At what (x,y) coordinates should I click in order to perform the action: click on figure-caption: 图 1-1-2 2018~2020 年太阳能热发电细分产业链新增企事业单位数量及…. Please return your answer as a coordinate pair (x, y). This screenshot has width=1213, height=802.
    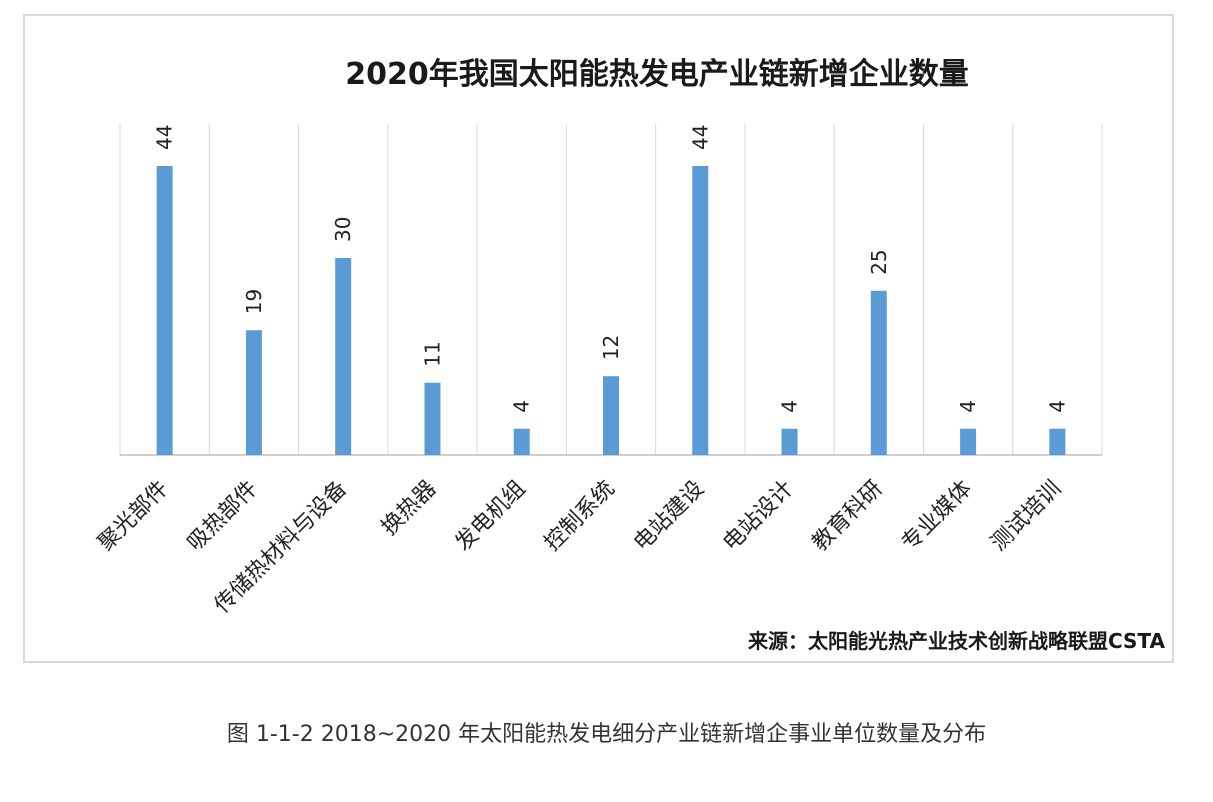
    Looking at the image, I should click on (606, 734).